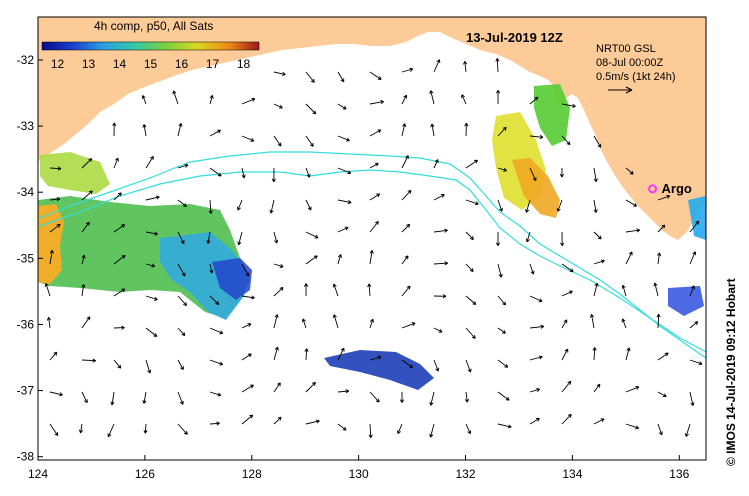 Image resolution: width=749 pixels, height=496 pixels. What do you see at coordinates (359, 468) in the screenshot?
I see `x-axis: 124 126 128 130 132 134 136` at bounding box center [359, 468].